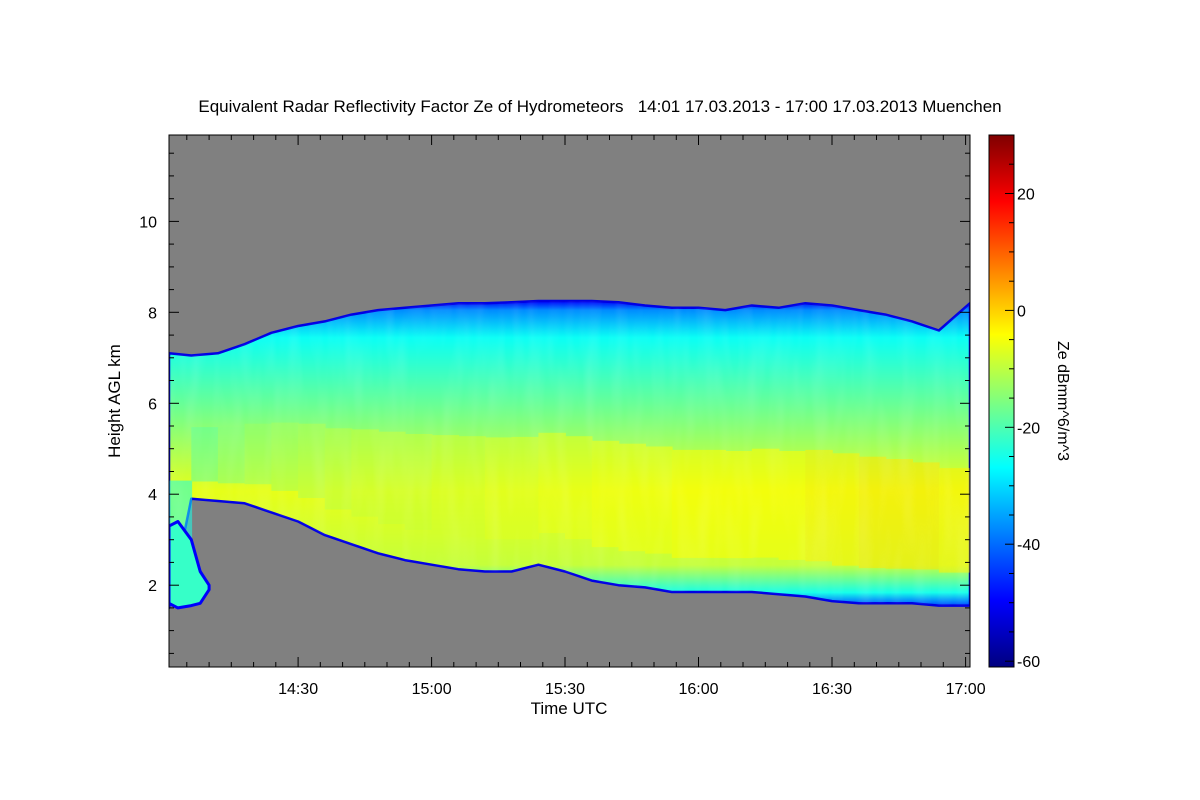 This screenshot has width=1200, height=800. What do you see at coordinates (152, 586) in the screenshot?
I see `y-tick-label: 2` at bounding box center [152, 586].